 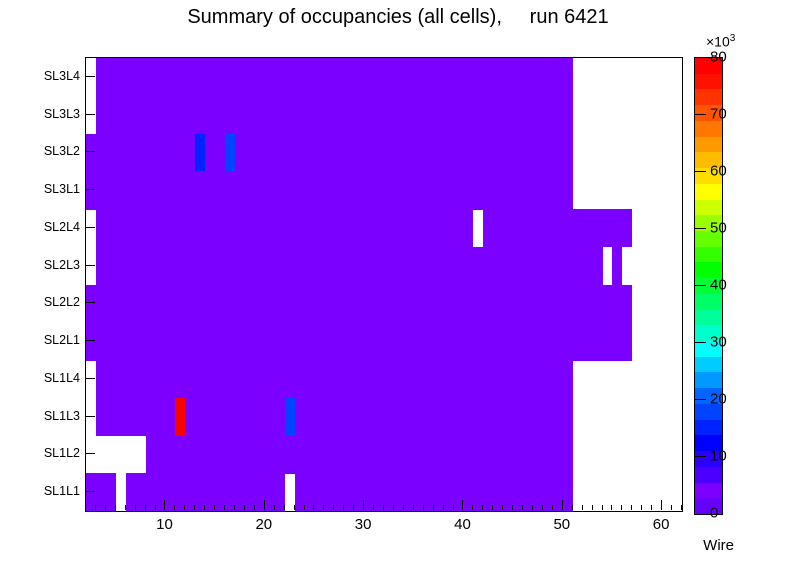 What do you see at coordinates (61, 151) in the screenshot?
I see `y-axis-tick-label: SL3L2` at bounding box center [61, 151].